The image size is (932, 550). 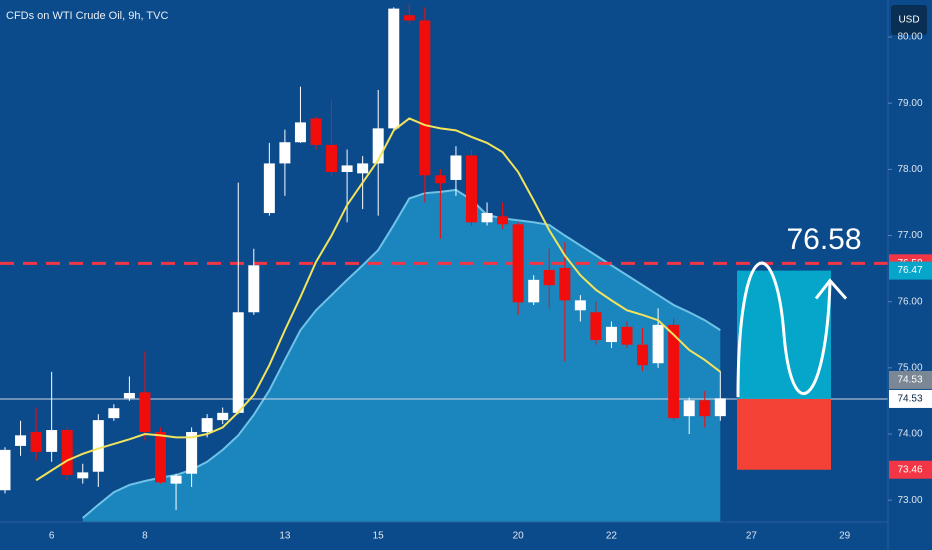 What do you see at coordinates (909, 434) in the screenshot?
I see `y-tick-label: 74.00` at bounding box center [909, 434].